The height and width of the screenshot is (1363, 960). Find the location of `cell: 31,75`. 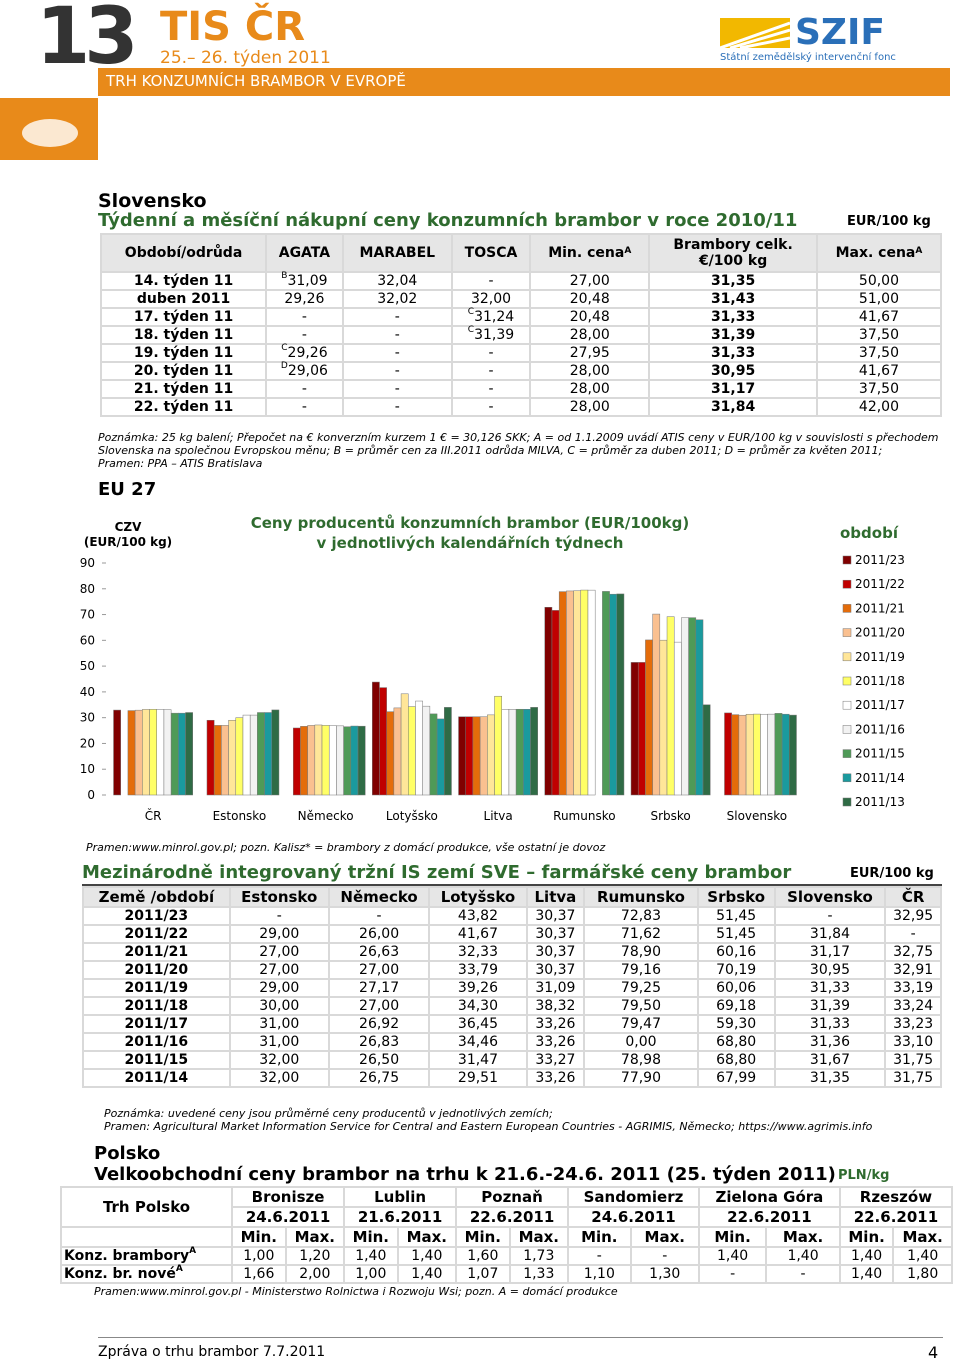

cell: 31,75 is located at coordinates (913, 1078).